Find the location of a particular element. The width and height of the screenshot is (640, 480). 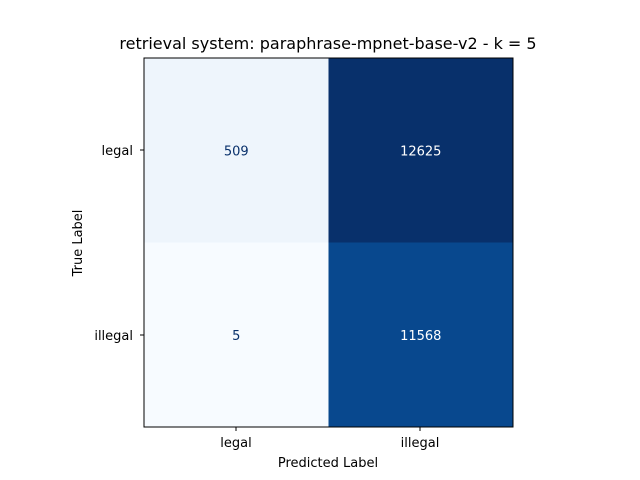

x-axis-ticks: legal illegal is located at coordinates (329, 439).